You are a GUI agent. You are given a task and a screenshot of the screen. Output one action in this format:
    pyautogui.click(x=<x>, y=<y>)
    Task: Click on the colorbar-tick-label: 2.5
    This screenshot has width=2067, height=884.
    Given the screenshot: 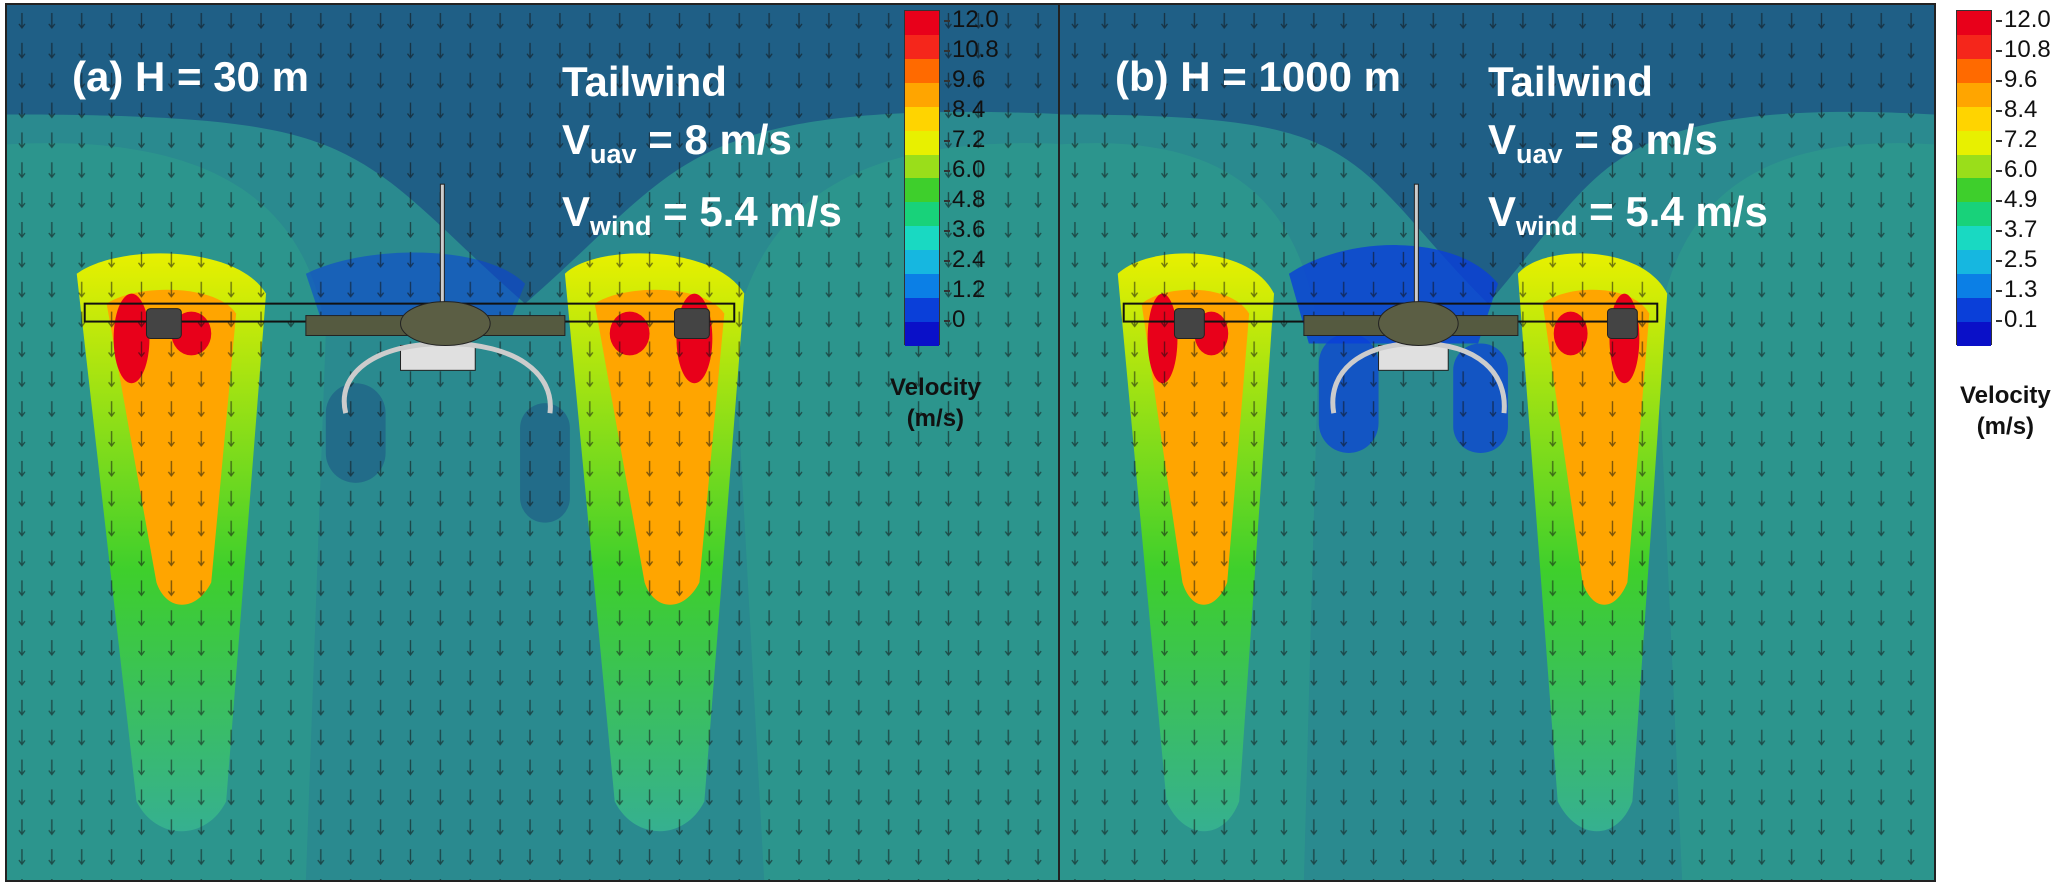 What is the action you would take?
    pyautogui.click(x=2016, y=259)
    